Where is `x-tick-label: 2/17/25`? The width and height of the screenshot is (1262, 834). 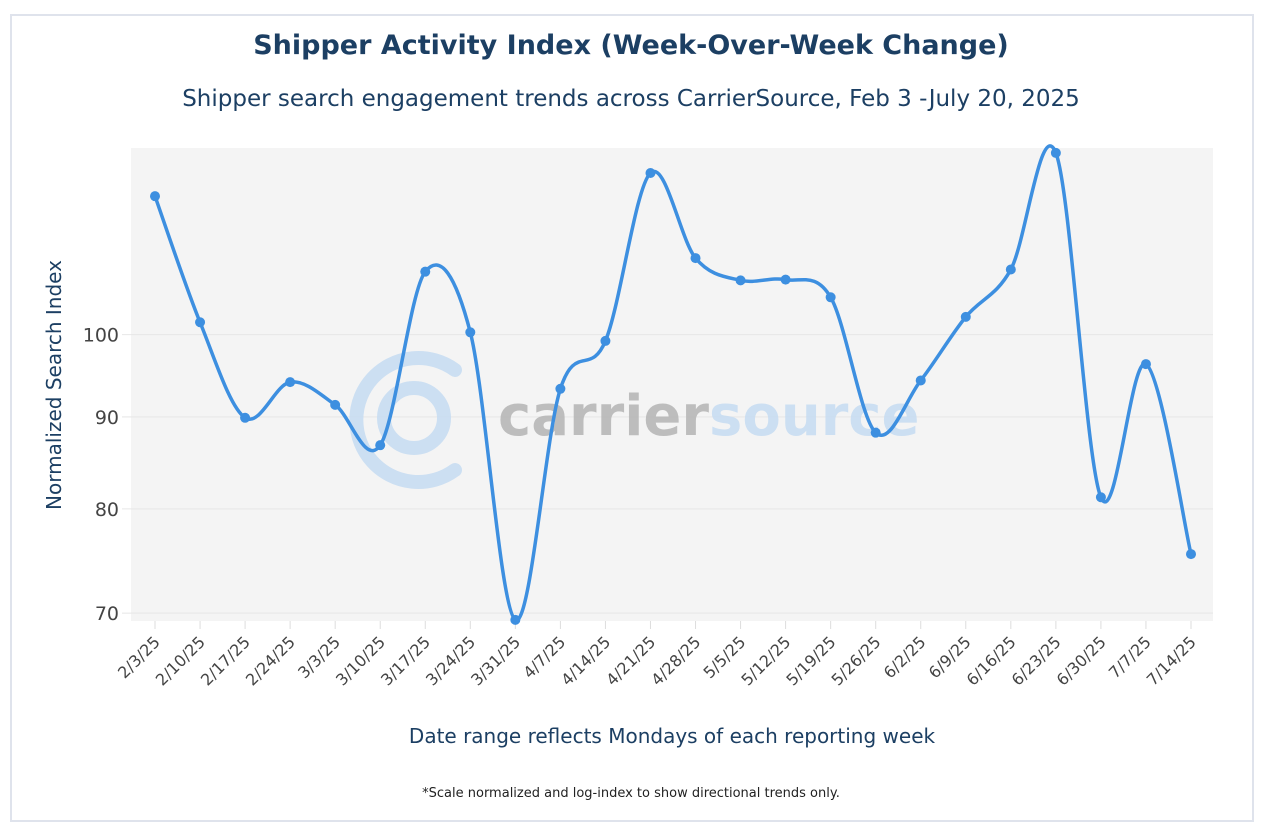
x-tick-label: 2/17/25 is located at coordinates (225, 660).